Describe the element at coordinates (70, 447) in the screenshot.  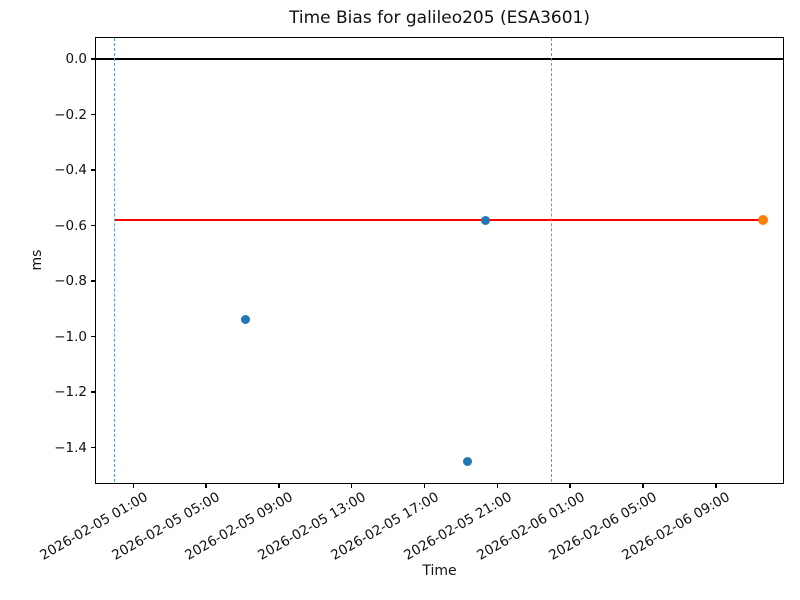
I see `y-tick-label: −1.4` at that location.